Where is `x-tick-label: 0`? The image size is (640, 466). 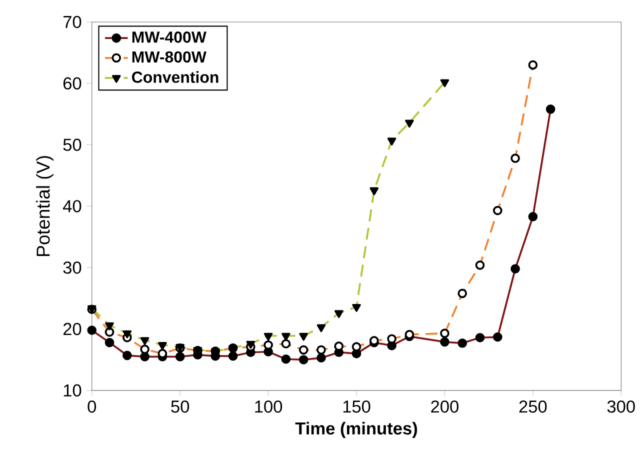
x-tick-label: 0 is located at coordinates (92, 406).